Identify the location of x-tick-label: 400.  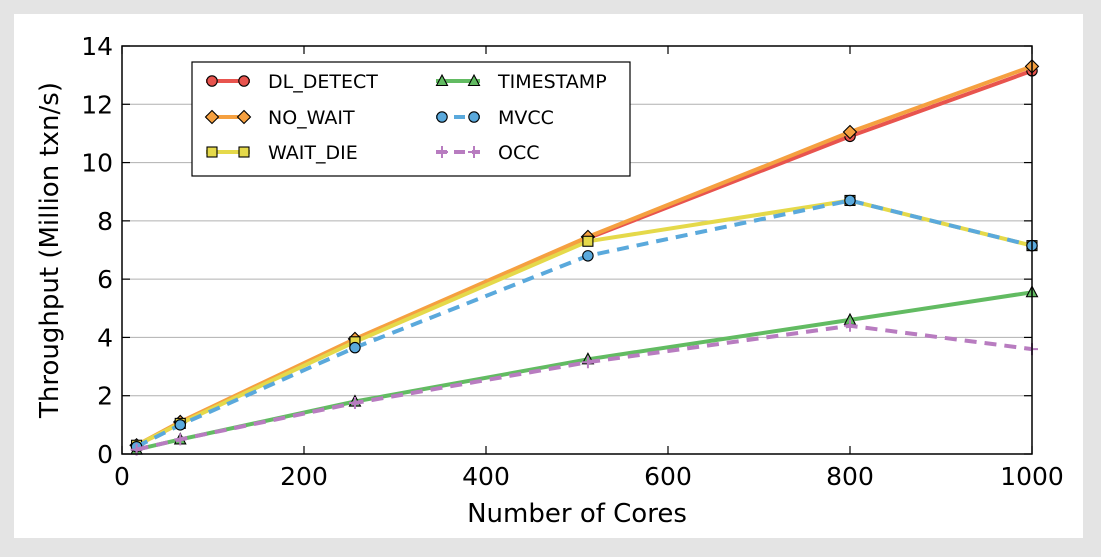
(486, 476).